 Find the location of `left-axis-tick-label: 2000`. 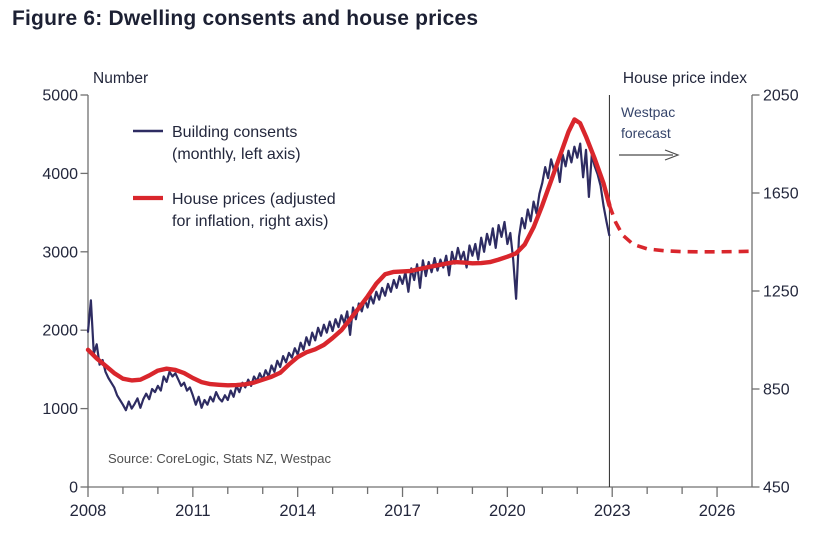

left-axis-tick-label: 2000 is located at coordinates (60, 331).